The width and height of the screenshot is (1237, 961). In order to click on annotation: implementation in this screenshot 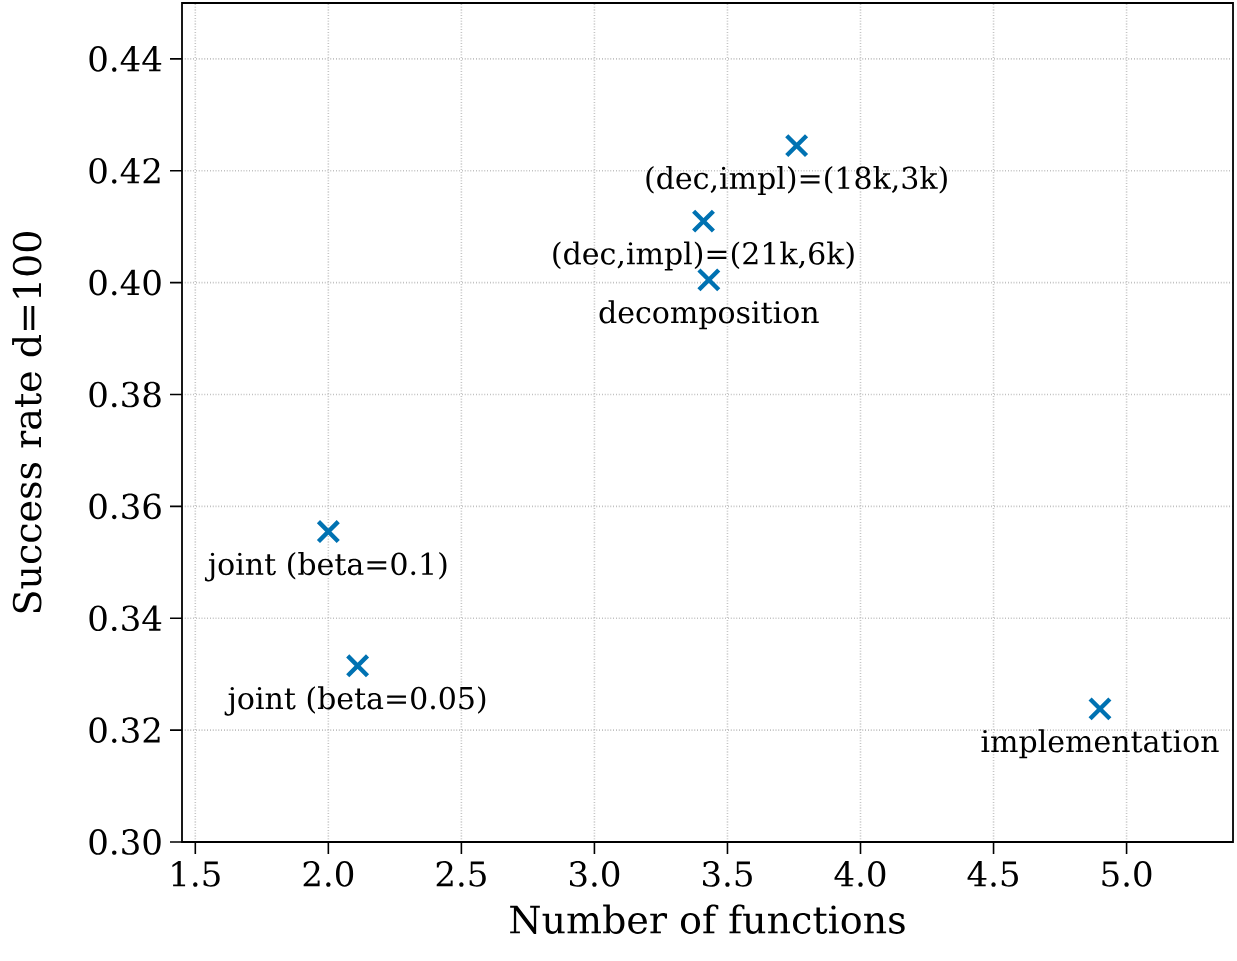, I will do `click(1100, 744)`.